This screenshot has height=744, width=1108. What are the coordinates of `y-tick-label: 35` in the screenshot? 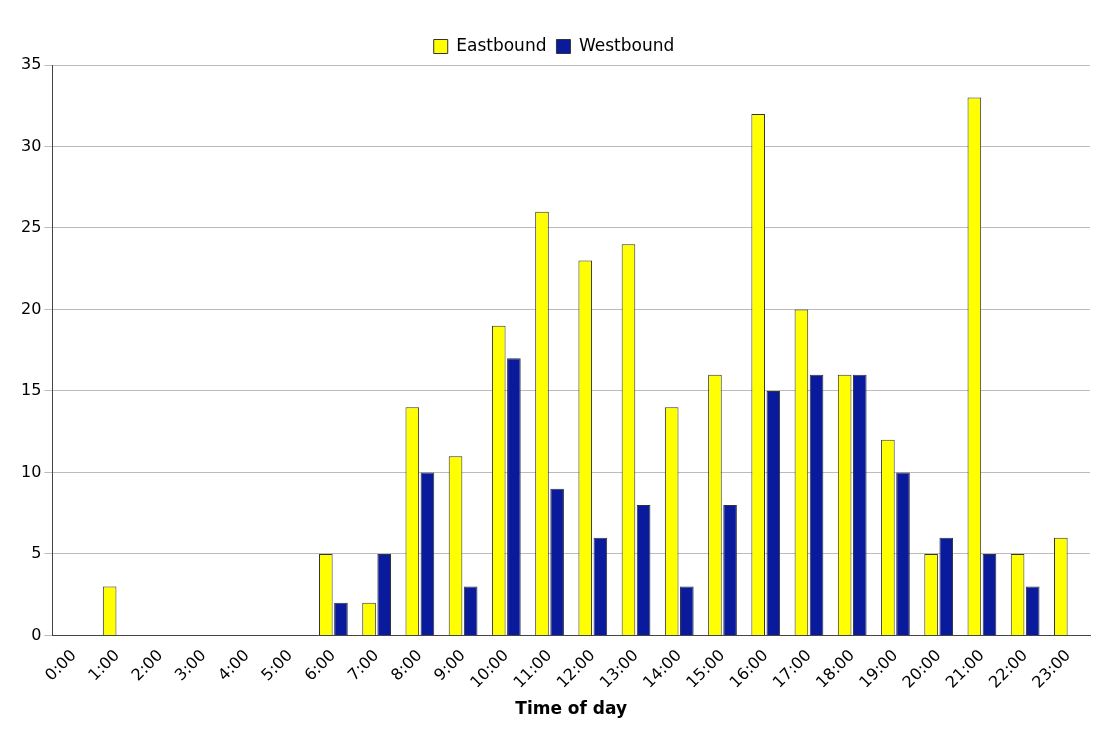 It's located at (31, 64).